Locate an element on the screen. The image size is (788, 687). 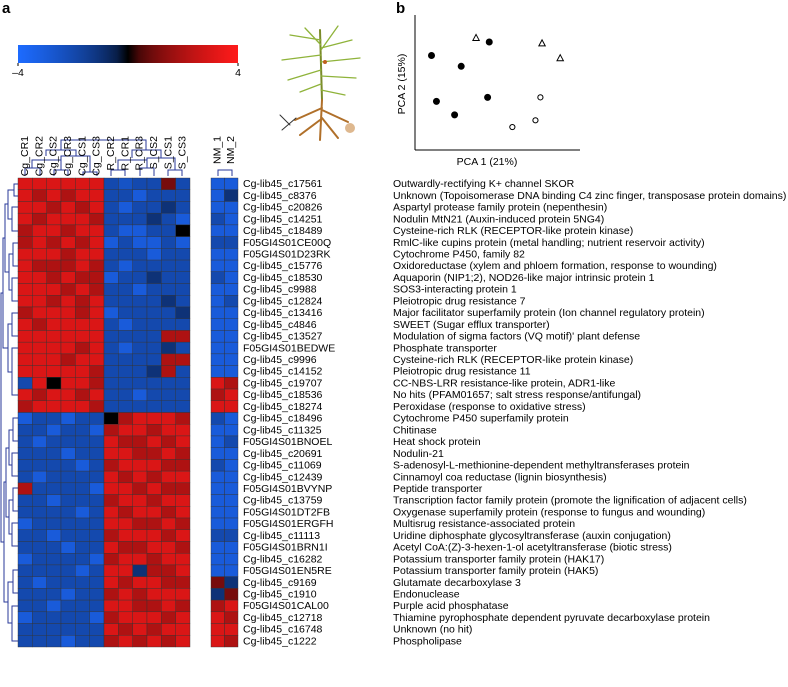
row-id: Cg-lib45_c16282 is located at coordinates (283, 559).